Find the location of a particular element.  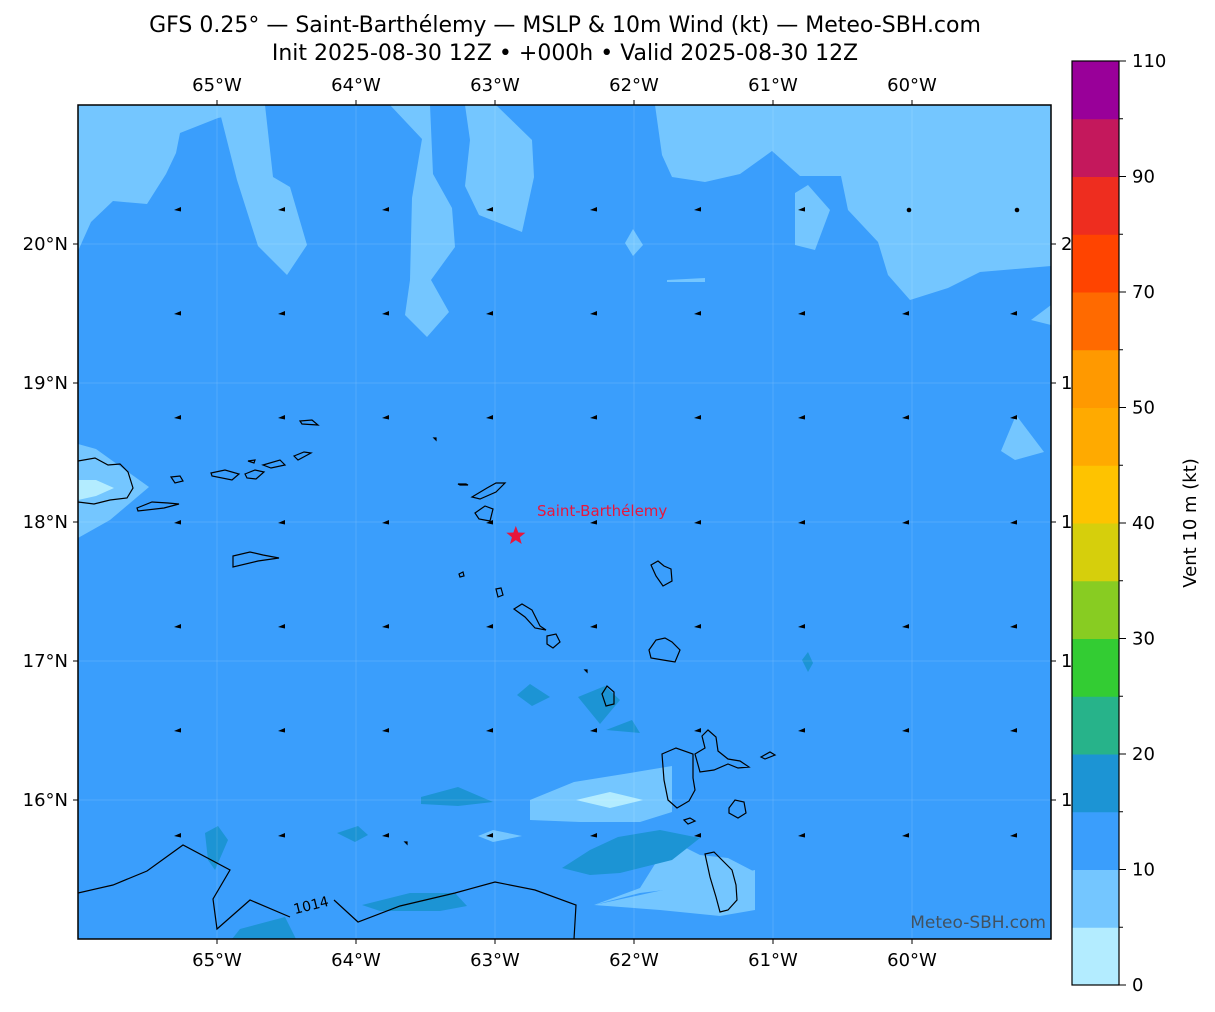

lat-tick-left-label: 19°N is located at coordinates (45, 383).